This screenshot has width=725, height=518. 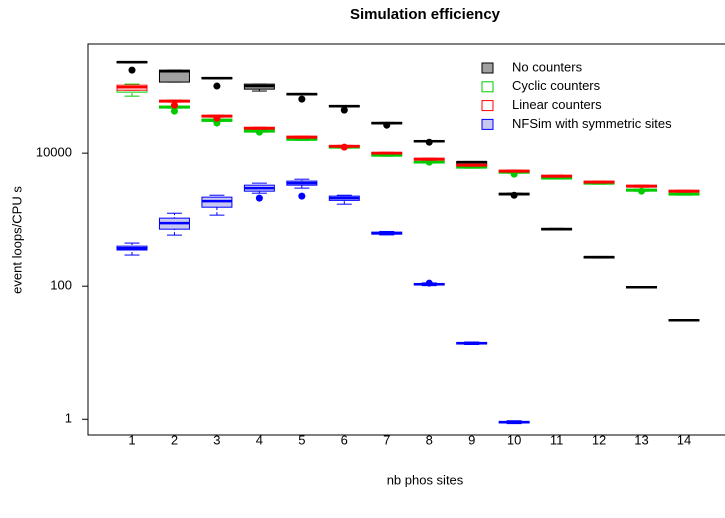 What do you see at coordinates (557, 439) in the screenshot?
I see `x-tick-label: 11` at bounding box center [557, 439].